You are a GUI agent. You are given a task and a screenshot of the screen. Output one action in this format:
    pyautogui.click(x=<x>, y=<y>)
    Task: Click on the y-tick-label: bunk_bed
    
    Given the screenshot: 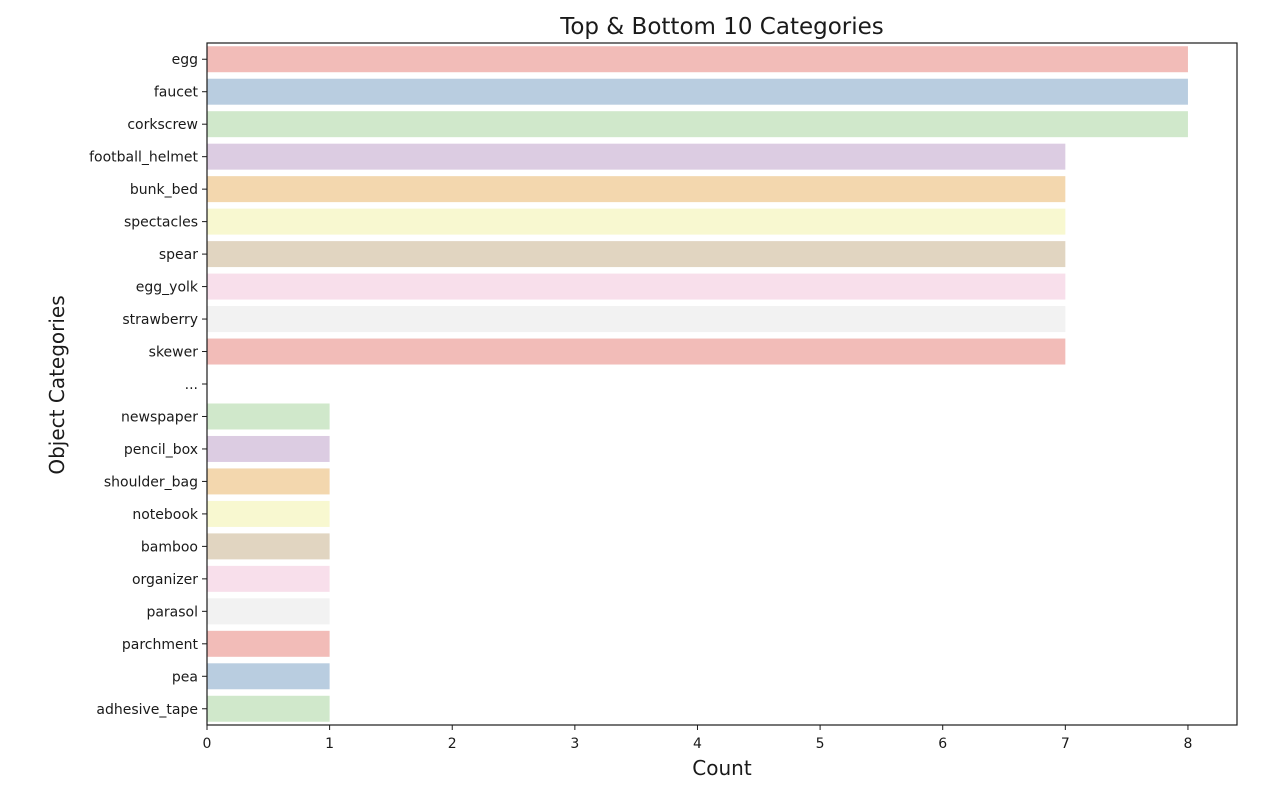 What is the action you would take?
    pyautogui.click(x=164, y=190)
    